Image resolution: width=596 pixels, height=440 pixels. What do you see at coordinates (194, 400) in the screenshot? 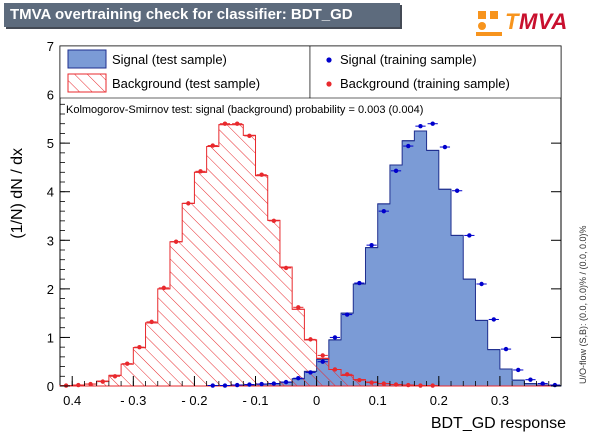
I see `x-tick-label: - 0.2` at bounding box center [194, 400].